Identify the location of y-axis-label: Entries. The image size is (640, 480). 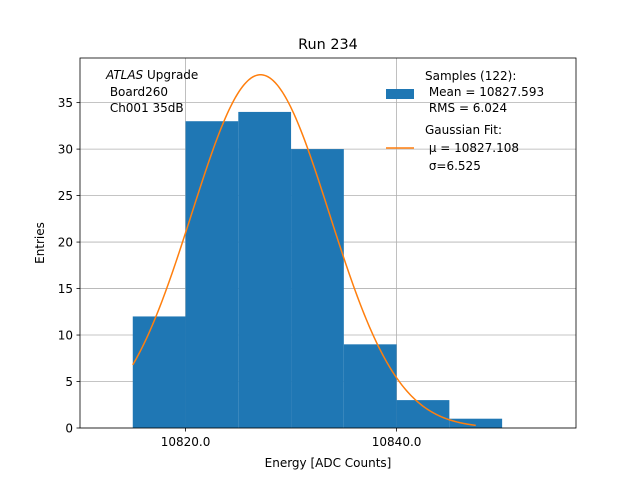
(40, 243).